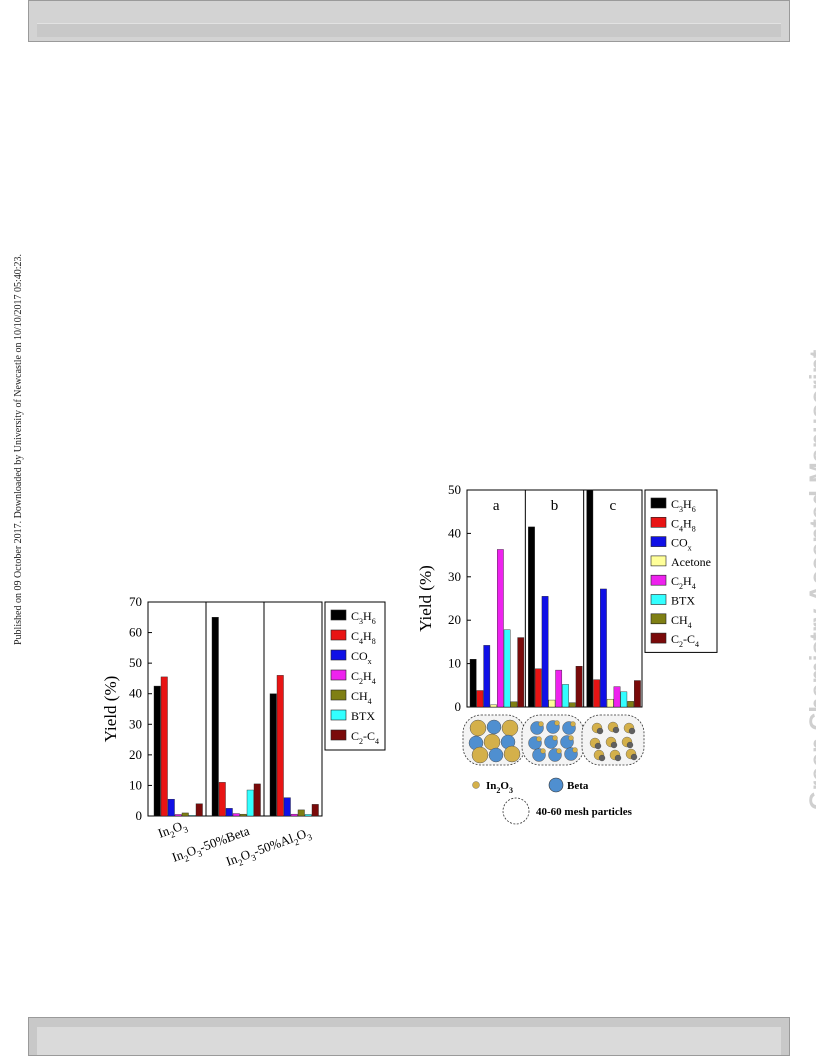 Image resolution: width=816 pixels, height=1056 pixels. I want to click on bar-C2-C4-In2O3-50%Al2O3, so click(315, 810).